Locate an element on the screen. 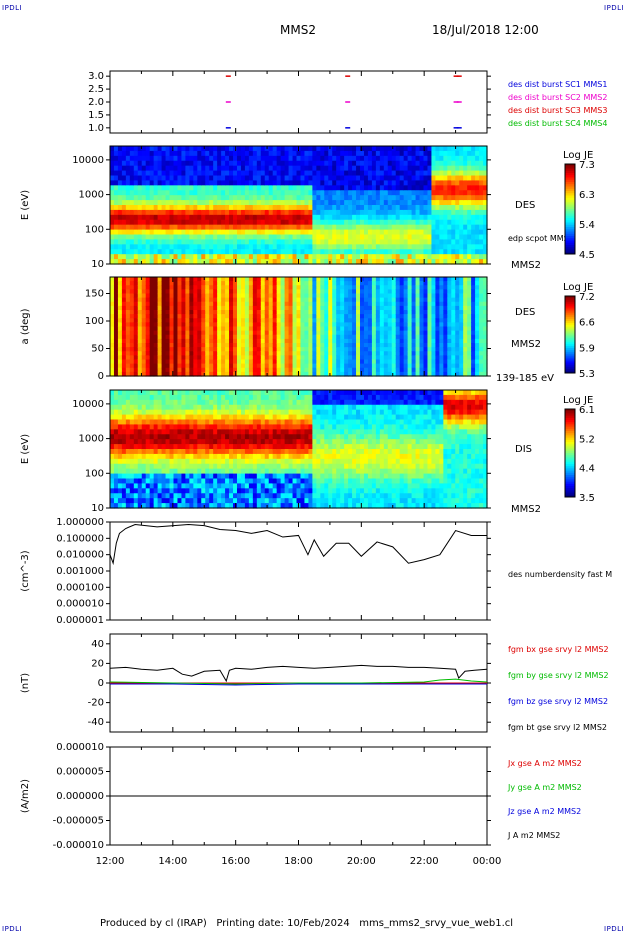 The width and height of the screenshot is (630, 934). current-legend-entry: Jy gse A m2 MMS2 is located at coordinates (544, 787).